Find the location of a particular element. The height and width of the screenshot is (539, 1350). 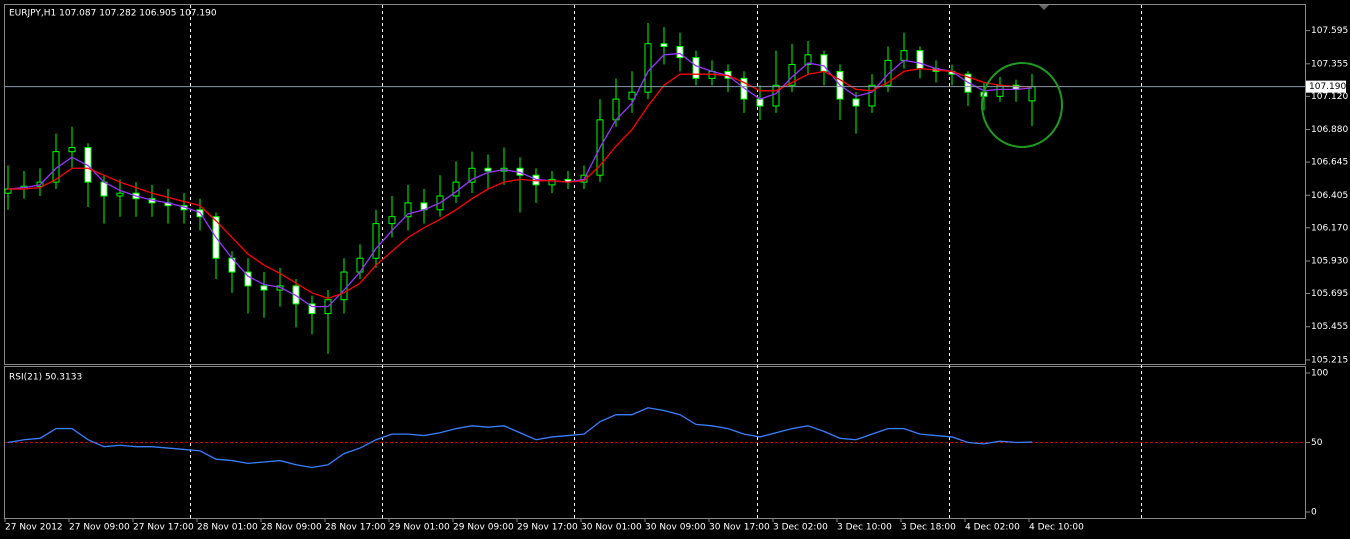

x-tick-label: 4 Dec 10:00 is located at coordinates (1056, 528).